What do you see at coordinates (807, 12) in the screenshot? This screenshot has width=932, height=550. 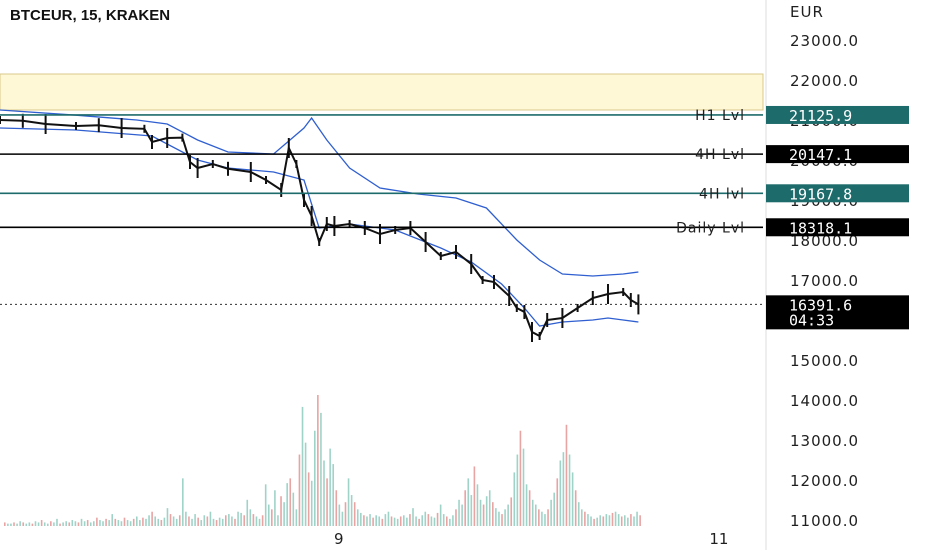 I see `currency-label: EUR` at bounding box center [807, 12].